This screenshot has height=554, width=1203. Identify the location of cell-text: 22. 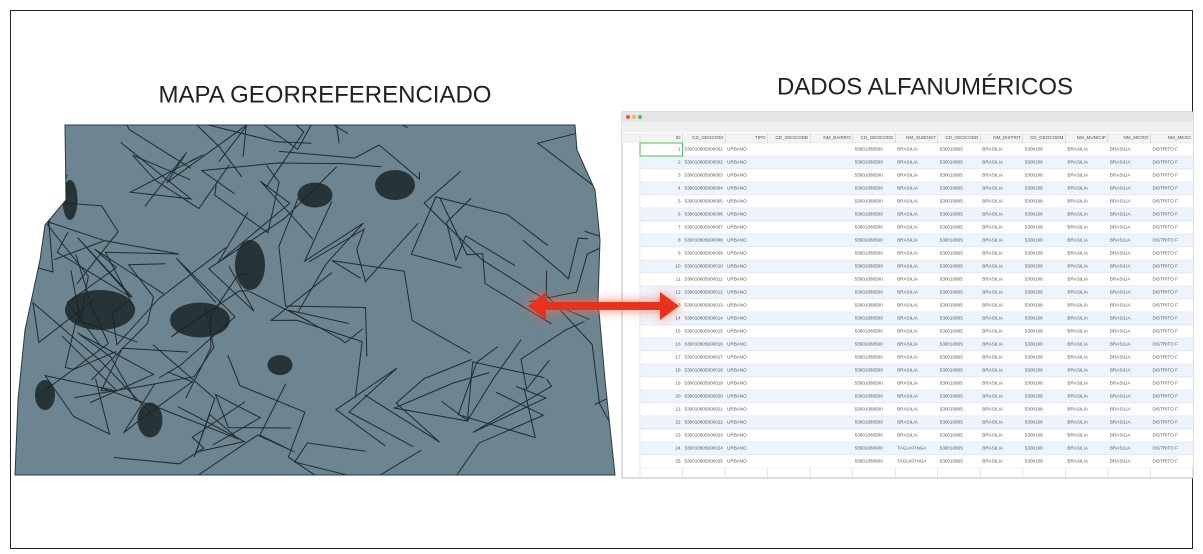
(678, 422).